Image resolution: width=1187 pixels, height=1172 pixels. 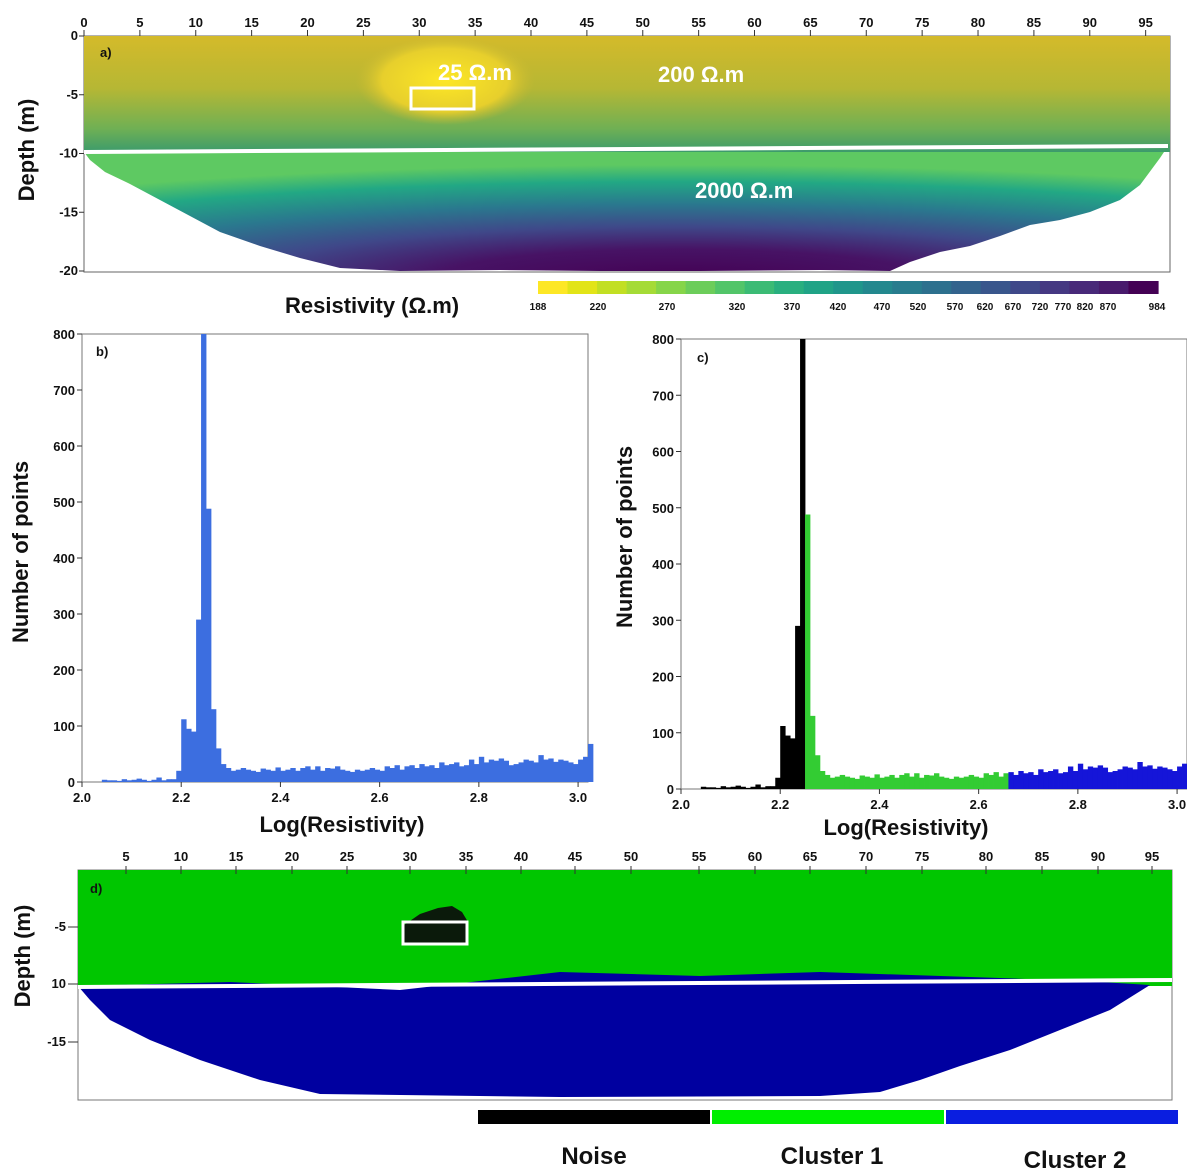 What do you see at coordinates (68, 211) in the screenshot?
I see `a-ytick-label: -15` at bounding box center [68, 211].